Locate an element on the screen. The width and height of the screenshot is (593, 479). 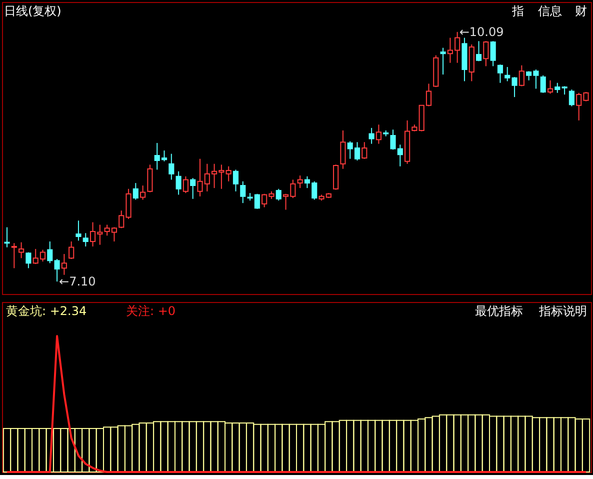
chart-title: 日线(复权) is located at coordinates (33, 11).